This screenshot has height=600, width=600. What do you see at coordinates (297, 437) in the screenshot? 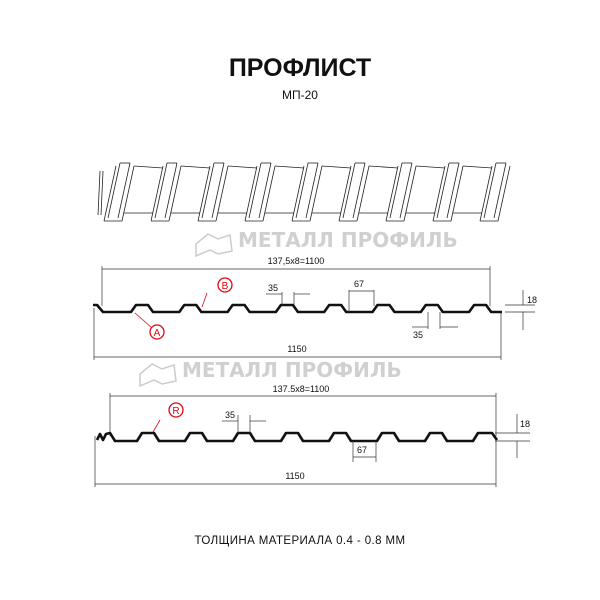
I see `profile-r-line` at bounding box center [297, 437].